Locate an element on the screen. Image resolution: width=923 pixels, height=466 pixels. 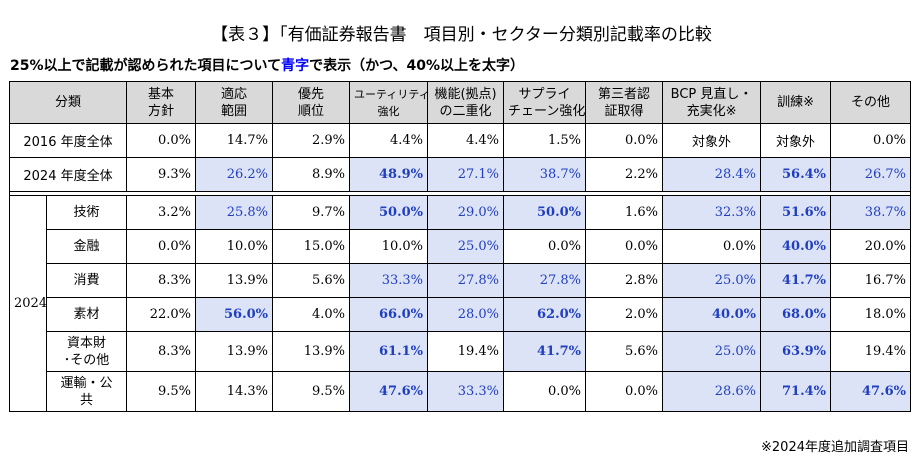
subtitle-blue-word: 青字 is located at coordinates (295, 66).